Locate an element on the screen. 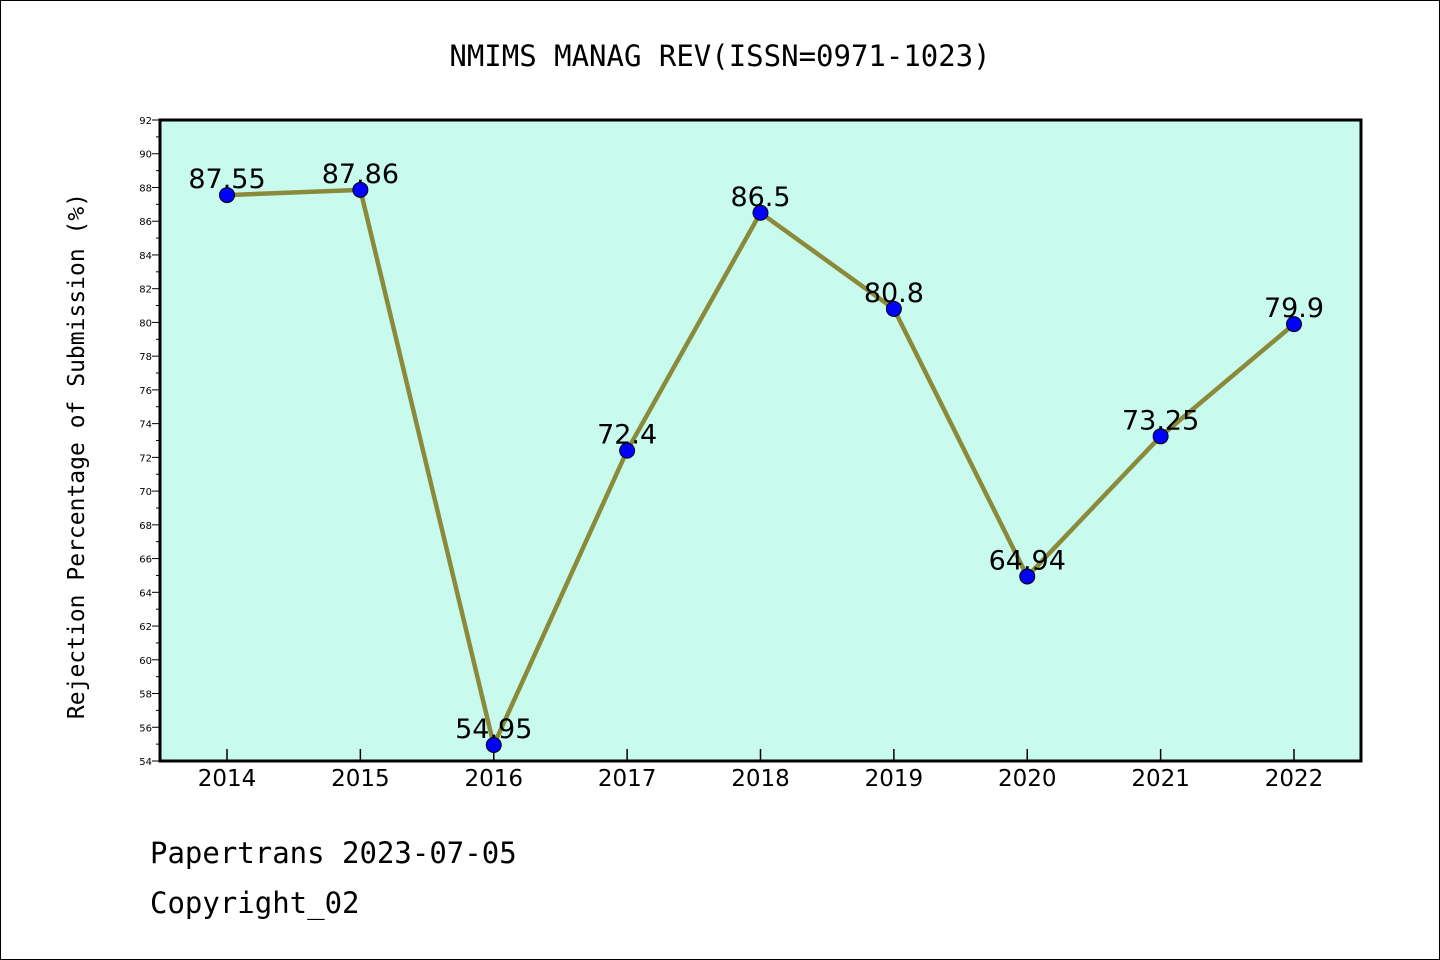 This screenshot has height=960, width=1440. y-tick-label: 66 is located at coordinates (145, 560).